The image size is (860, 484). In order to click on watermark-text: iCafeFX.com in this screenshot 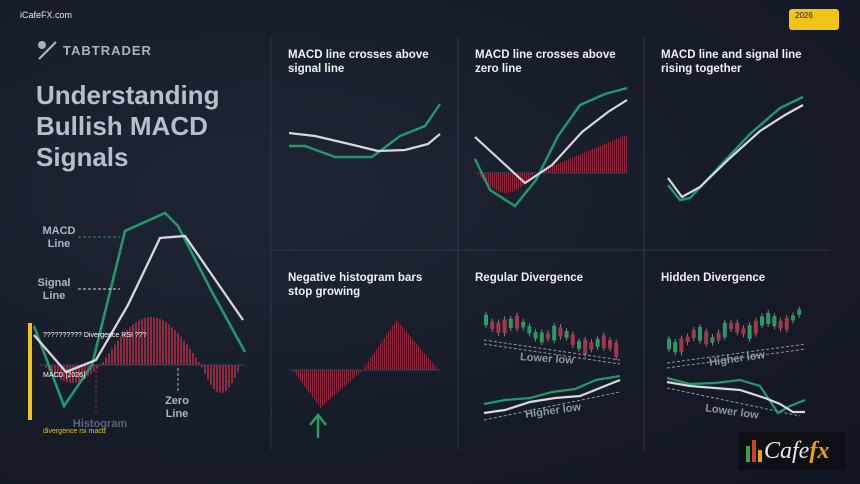, I will do `click(46, 15)`.